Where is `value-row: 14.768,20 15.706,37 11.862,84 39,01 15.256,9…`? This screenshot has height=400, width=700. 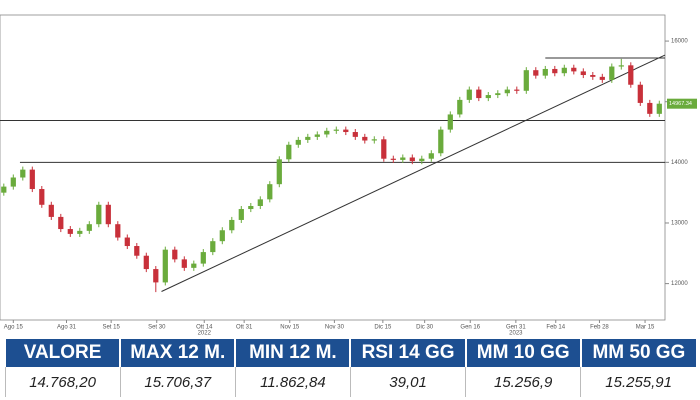
value-row: 14.768,20 15.706,37 11.862,84 39,01 15.256,9… is located at coordinates (350, 382).